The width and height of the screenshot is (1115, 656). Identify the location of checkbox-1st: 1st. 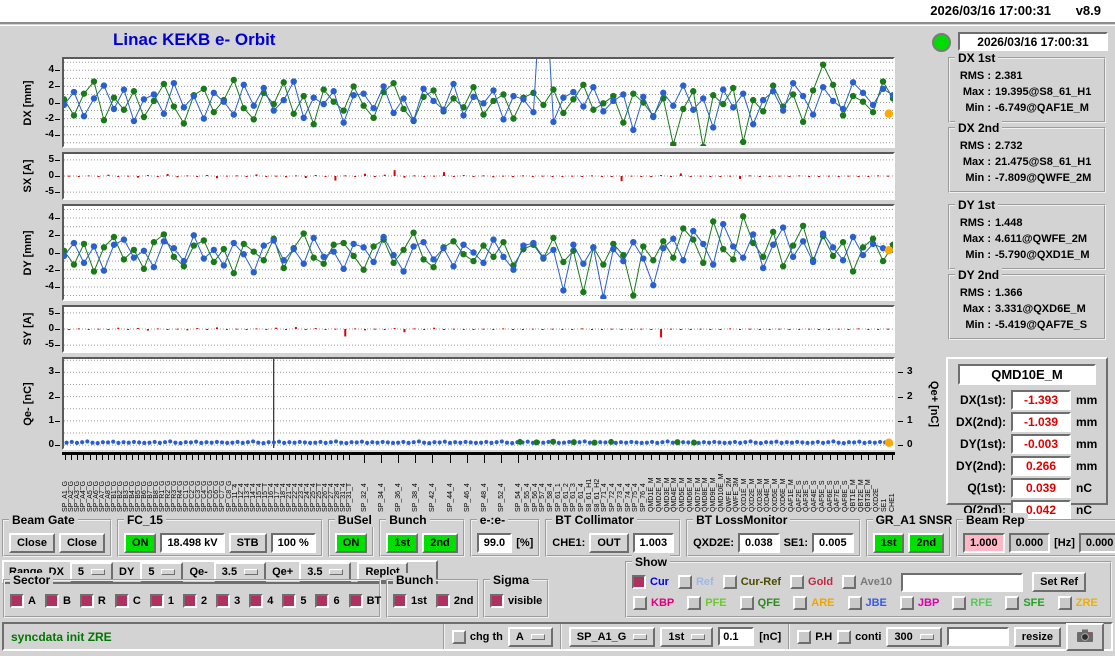
(410, 601).